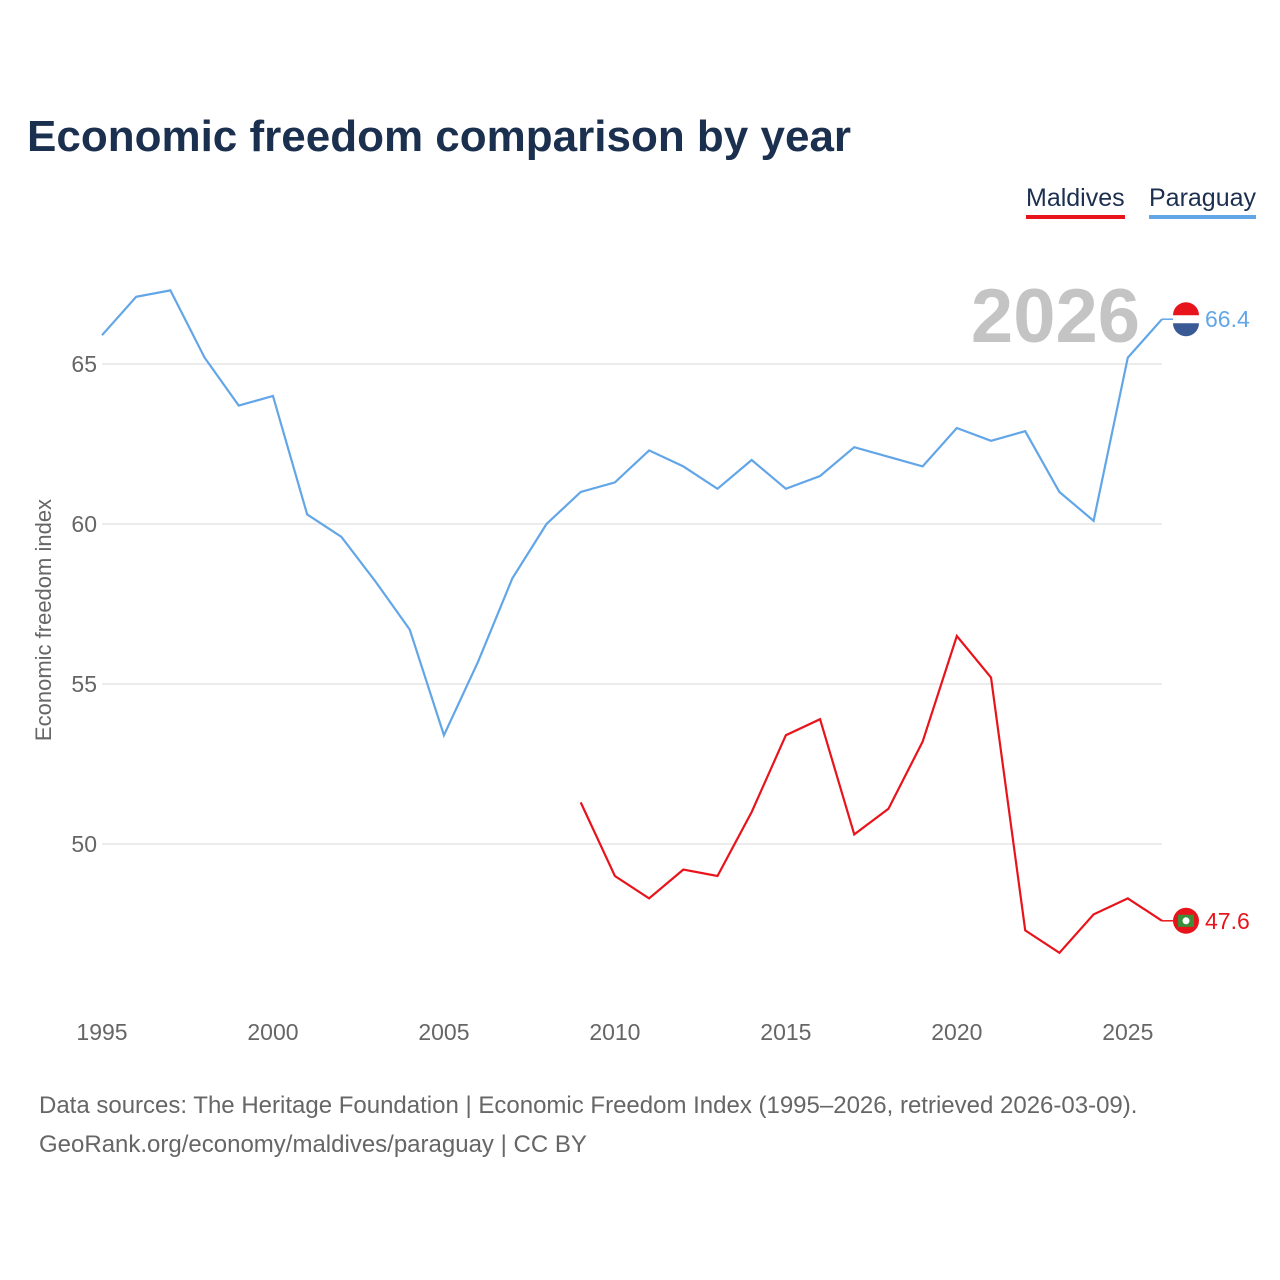 This screenshot has height=1280, width=1280. What do you see at coordinates (956, 1032) in the screenshot?
I see `x-tick-label: 2020` at bounding box center [956, 1032].